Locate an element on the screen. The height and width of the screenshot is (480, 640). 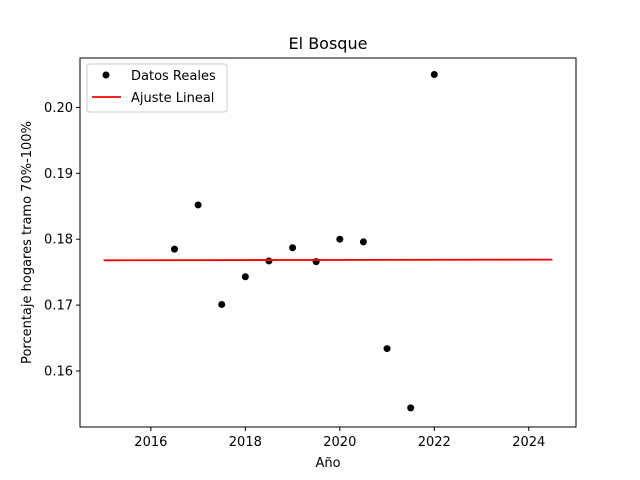
x-tick-label: 2018 is located at coordinates (245, 442).